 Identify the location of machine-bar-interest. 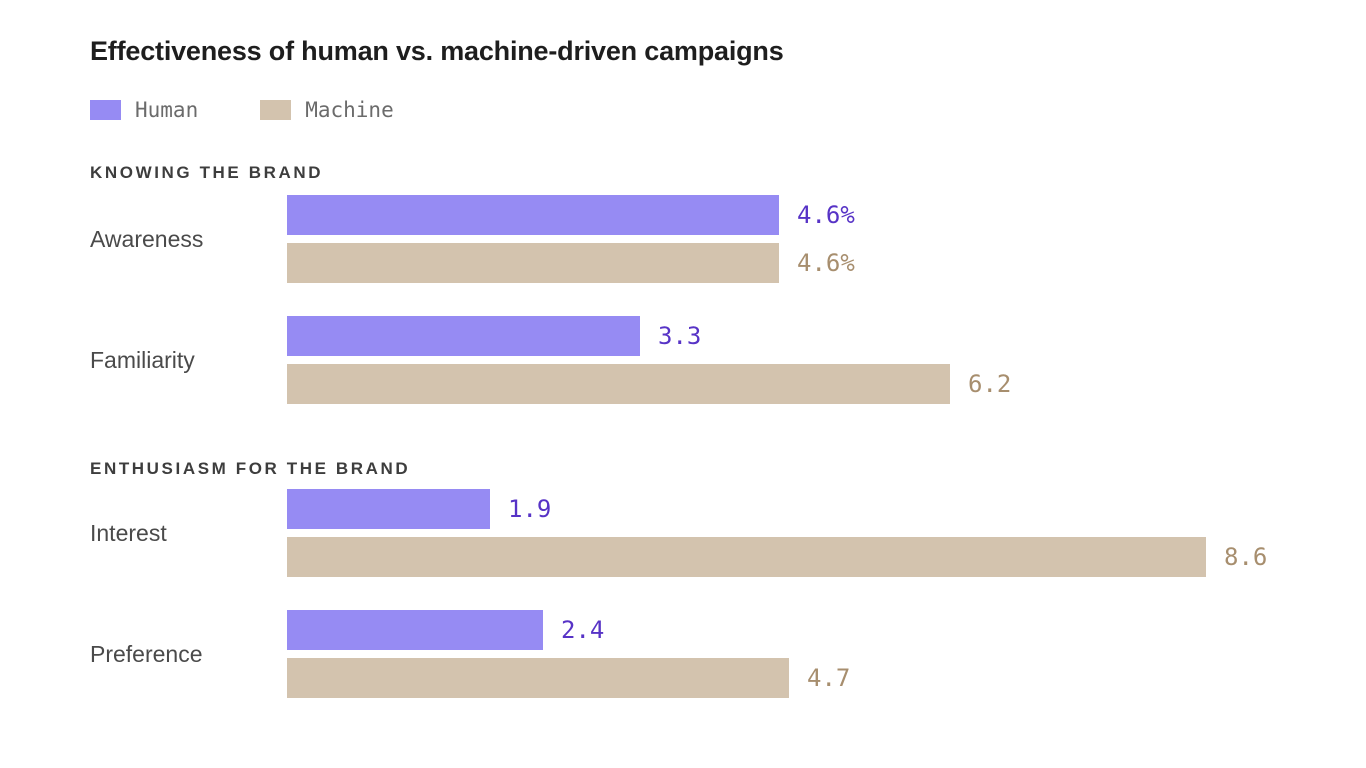
(746, 557).